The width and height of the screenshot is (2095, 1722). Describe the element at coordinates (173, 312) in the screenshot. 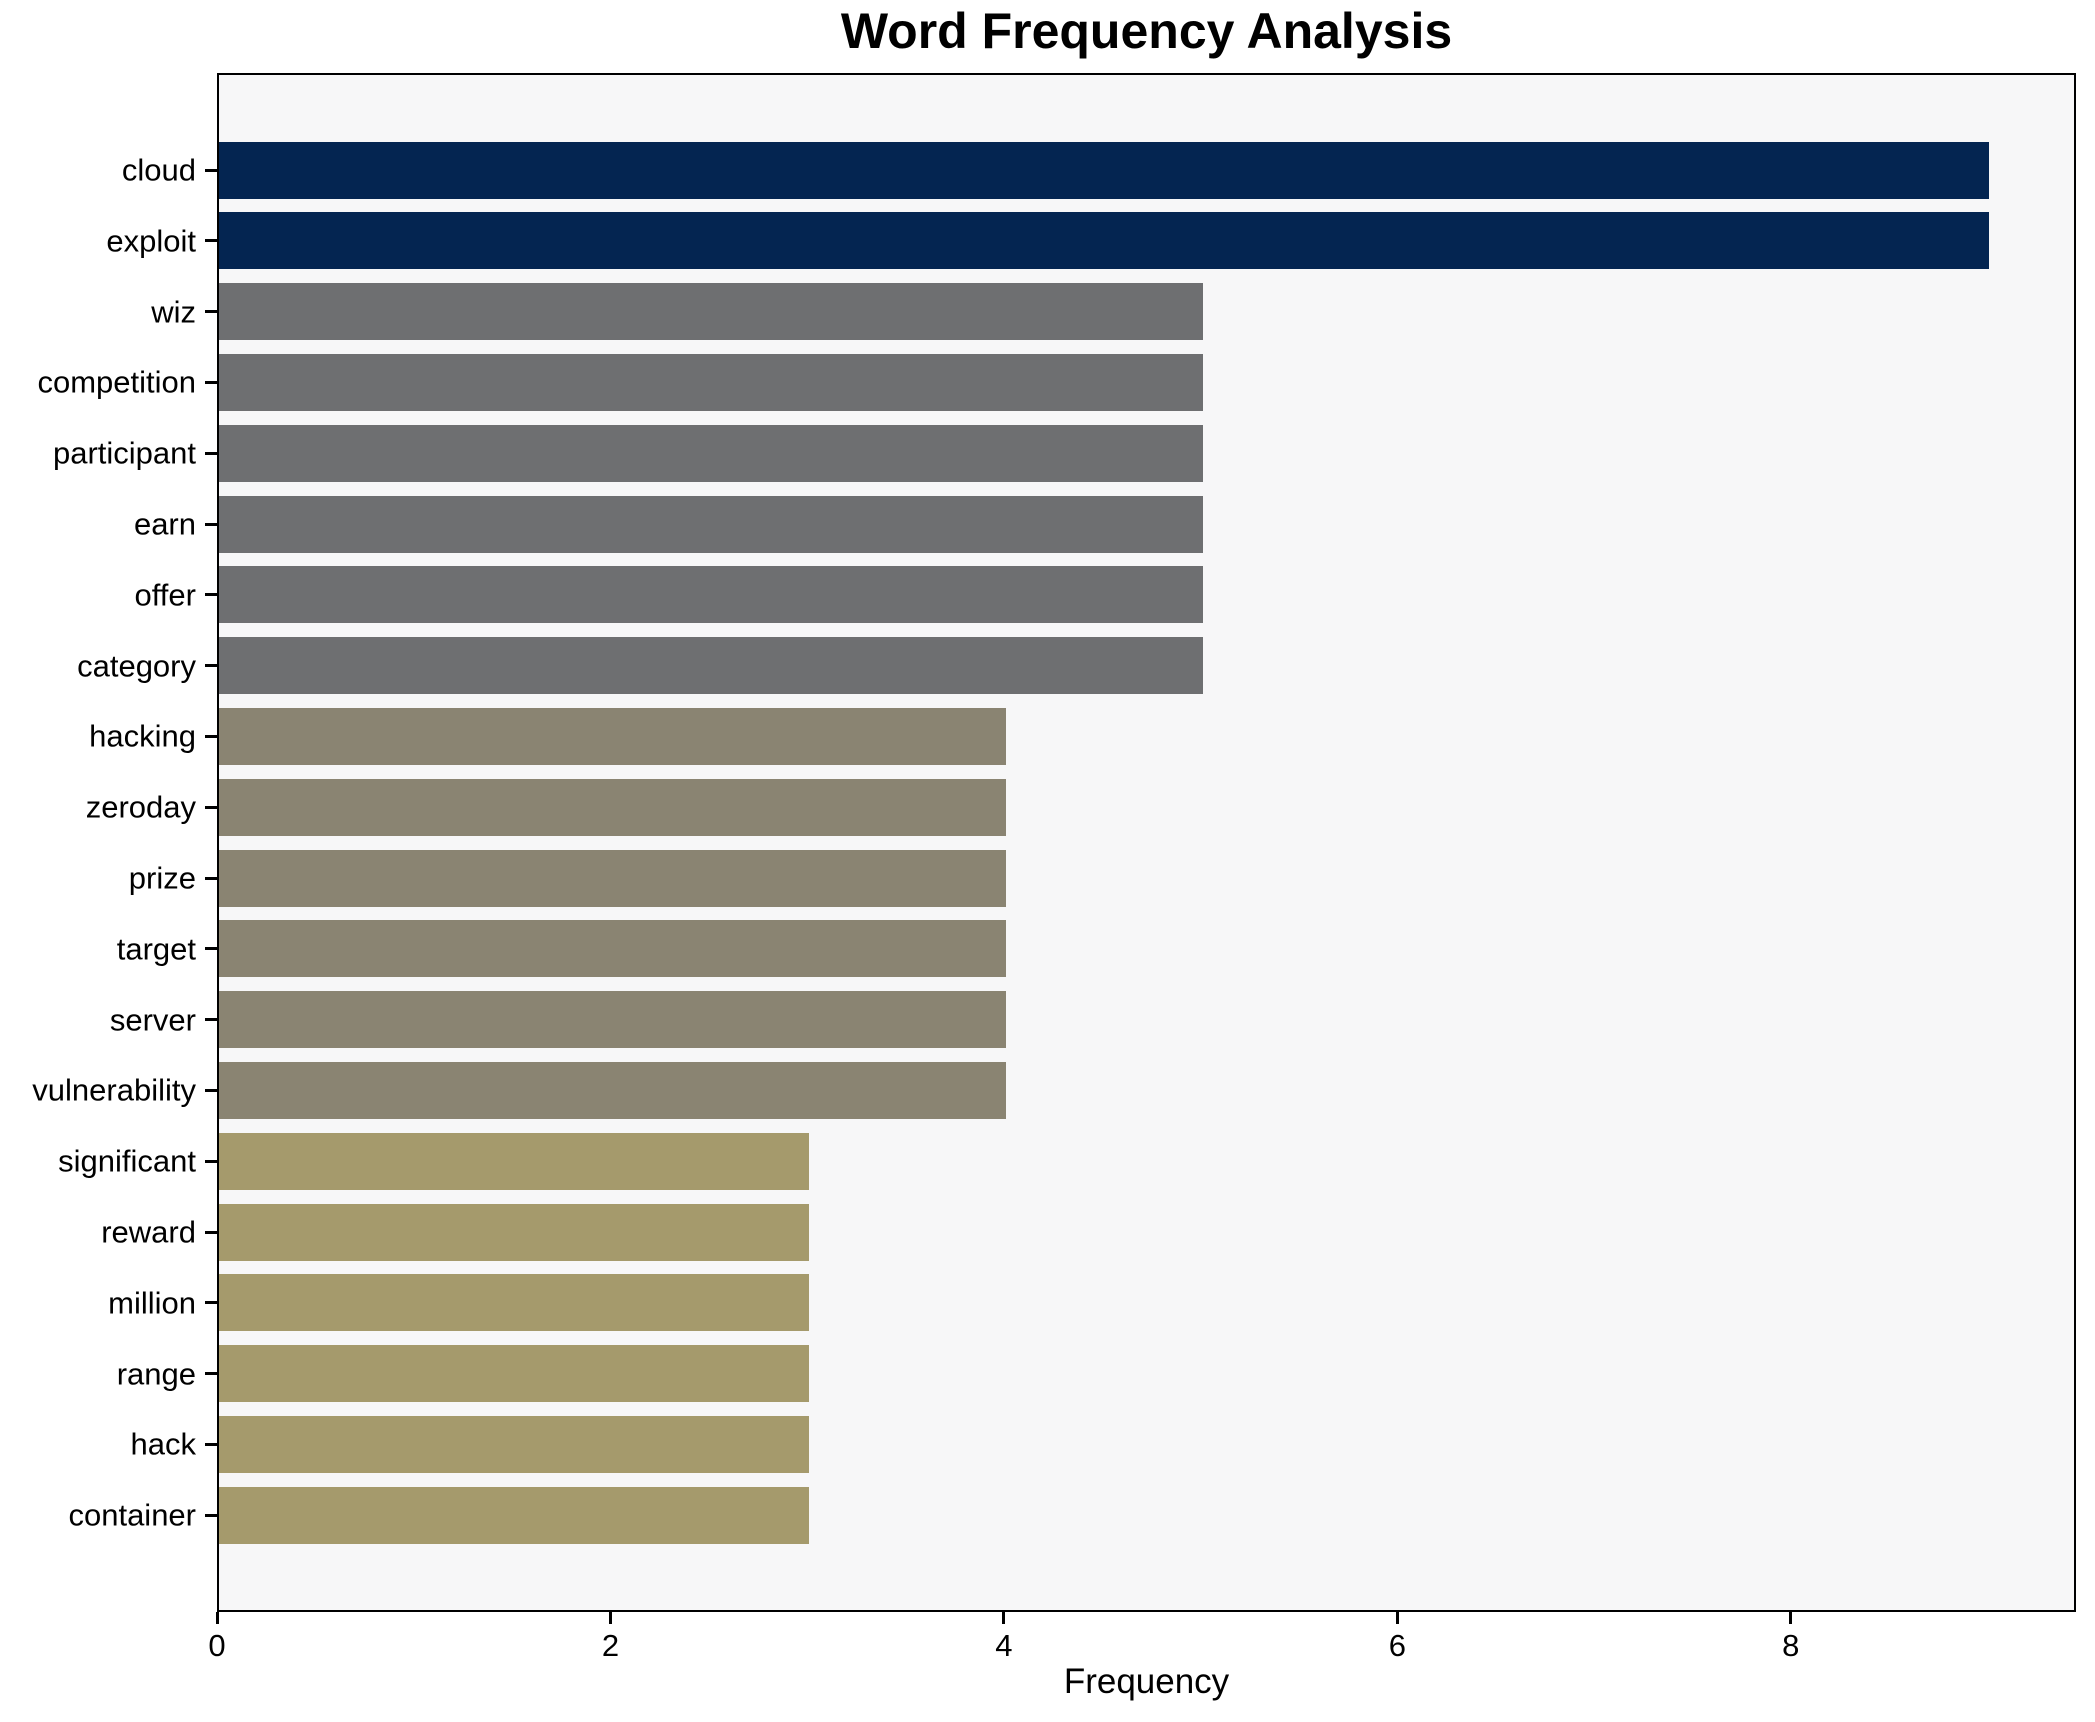

I see `y-tick-label-wiz: wiz` at that location.